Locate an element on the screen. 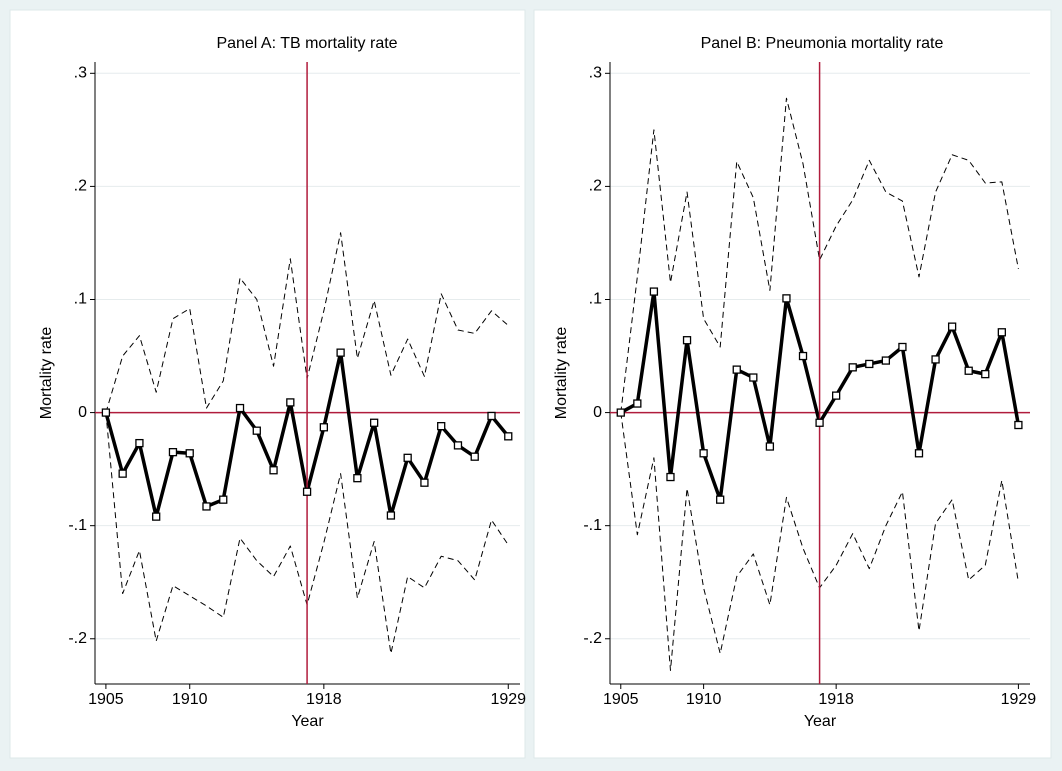 The width and height of the screenshot is (1062, 771). panel-title: Panel B: Pneumonia mortality rate is located at coordinates (822, 43).